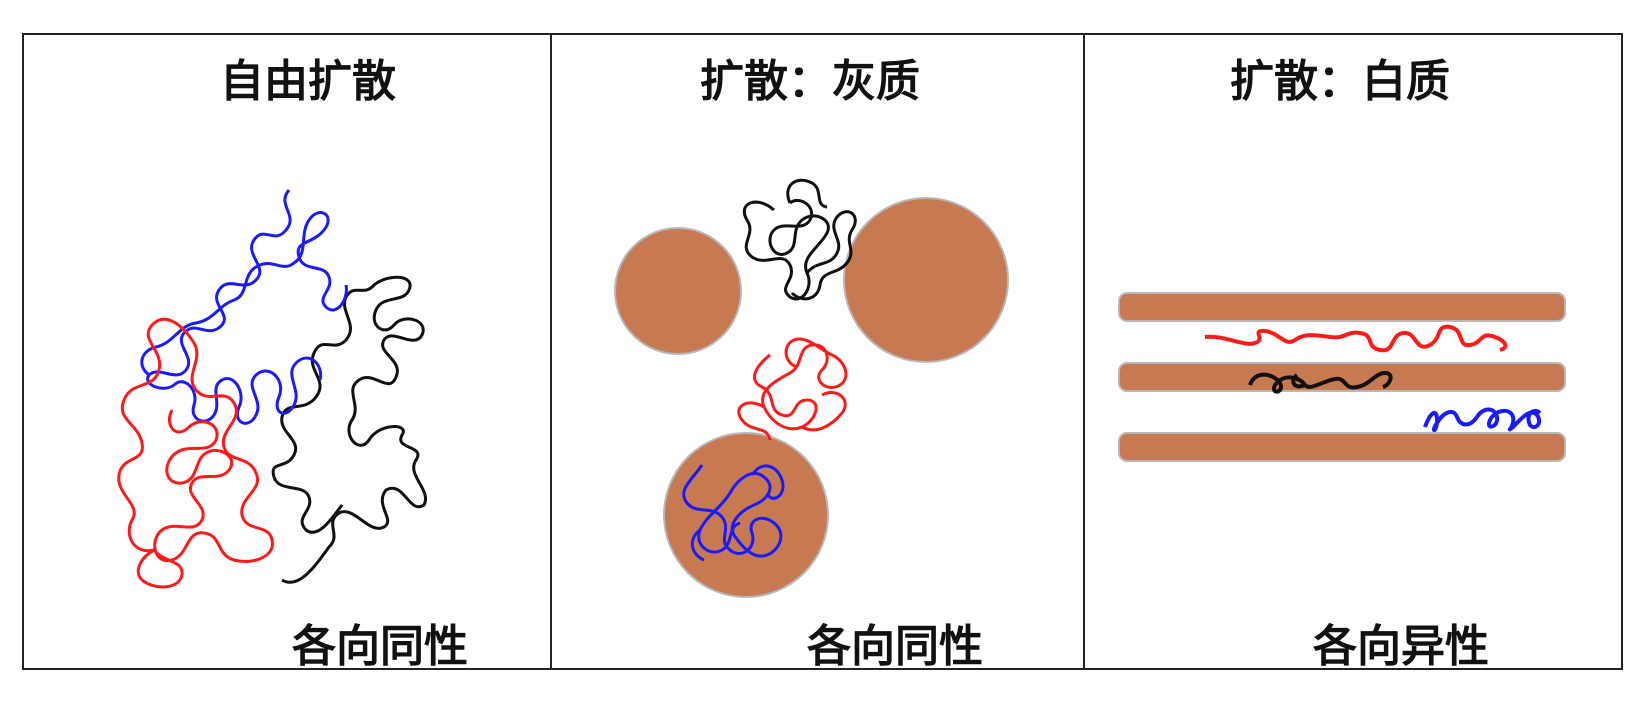 The width and height of the screenshot is (1645, 705). I want to click on fiber-middle, so click(1342, 377).